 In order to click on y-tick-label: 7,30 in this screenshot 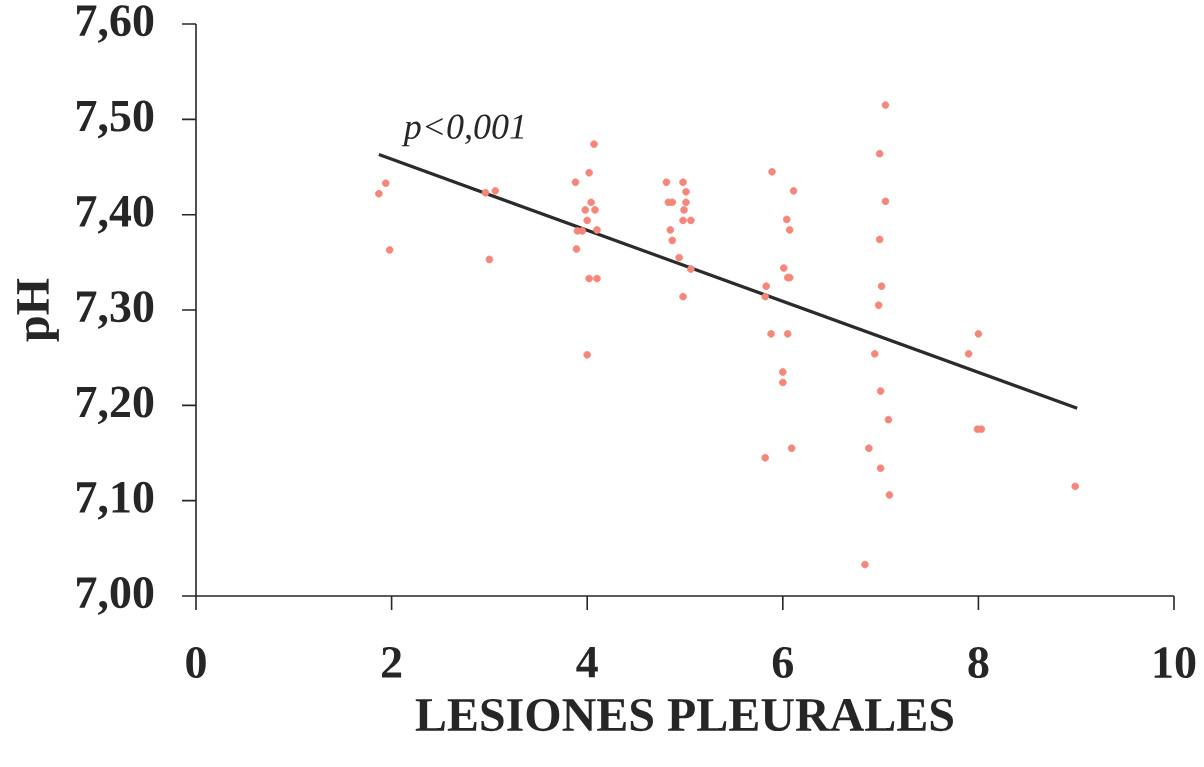, I will do `click(115, 310)`.